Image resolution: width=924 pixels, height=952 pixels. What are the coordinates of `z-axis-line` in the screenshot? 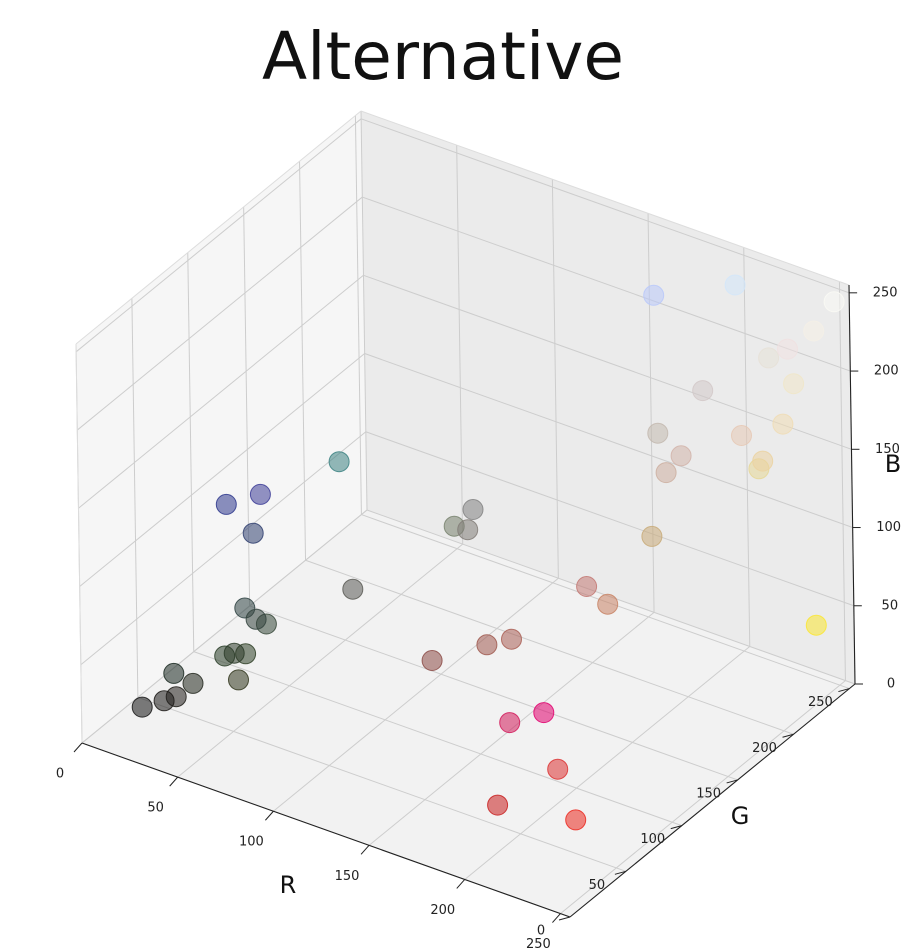 It's located at (852, 484).